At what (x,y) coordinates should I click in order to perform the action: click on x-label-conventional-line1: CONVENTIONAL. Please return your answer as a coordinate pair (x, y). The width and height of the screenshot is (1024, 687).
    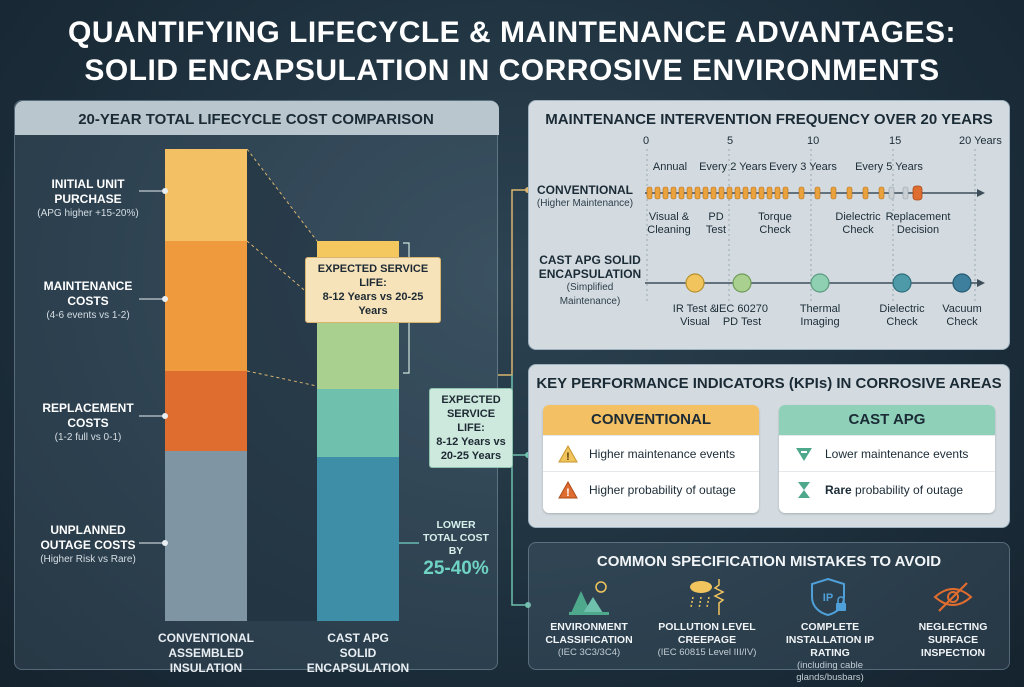
    Looking at the image, I should click on (206, 638).